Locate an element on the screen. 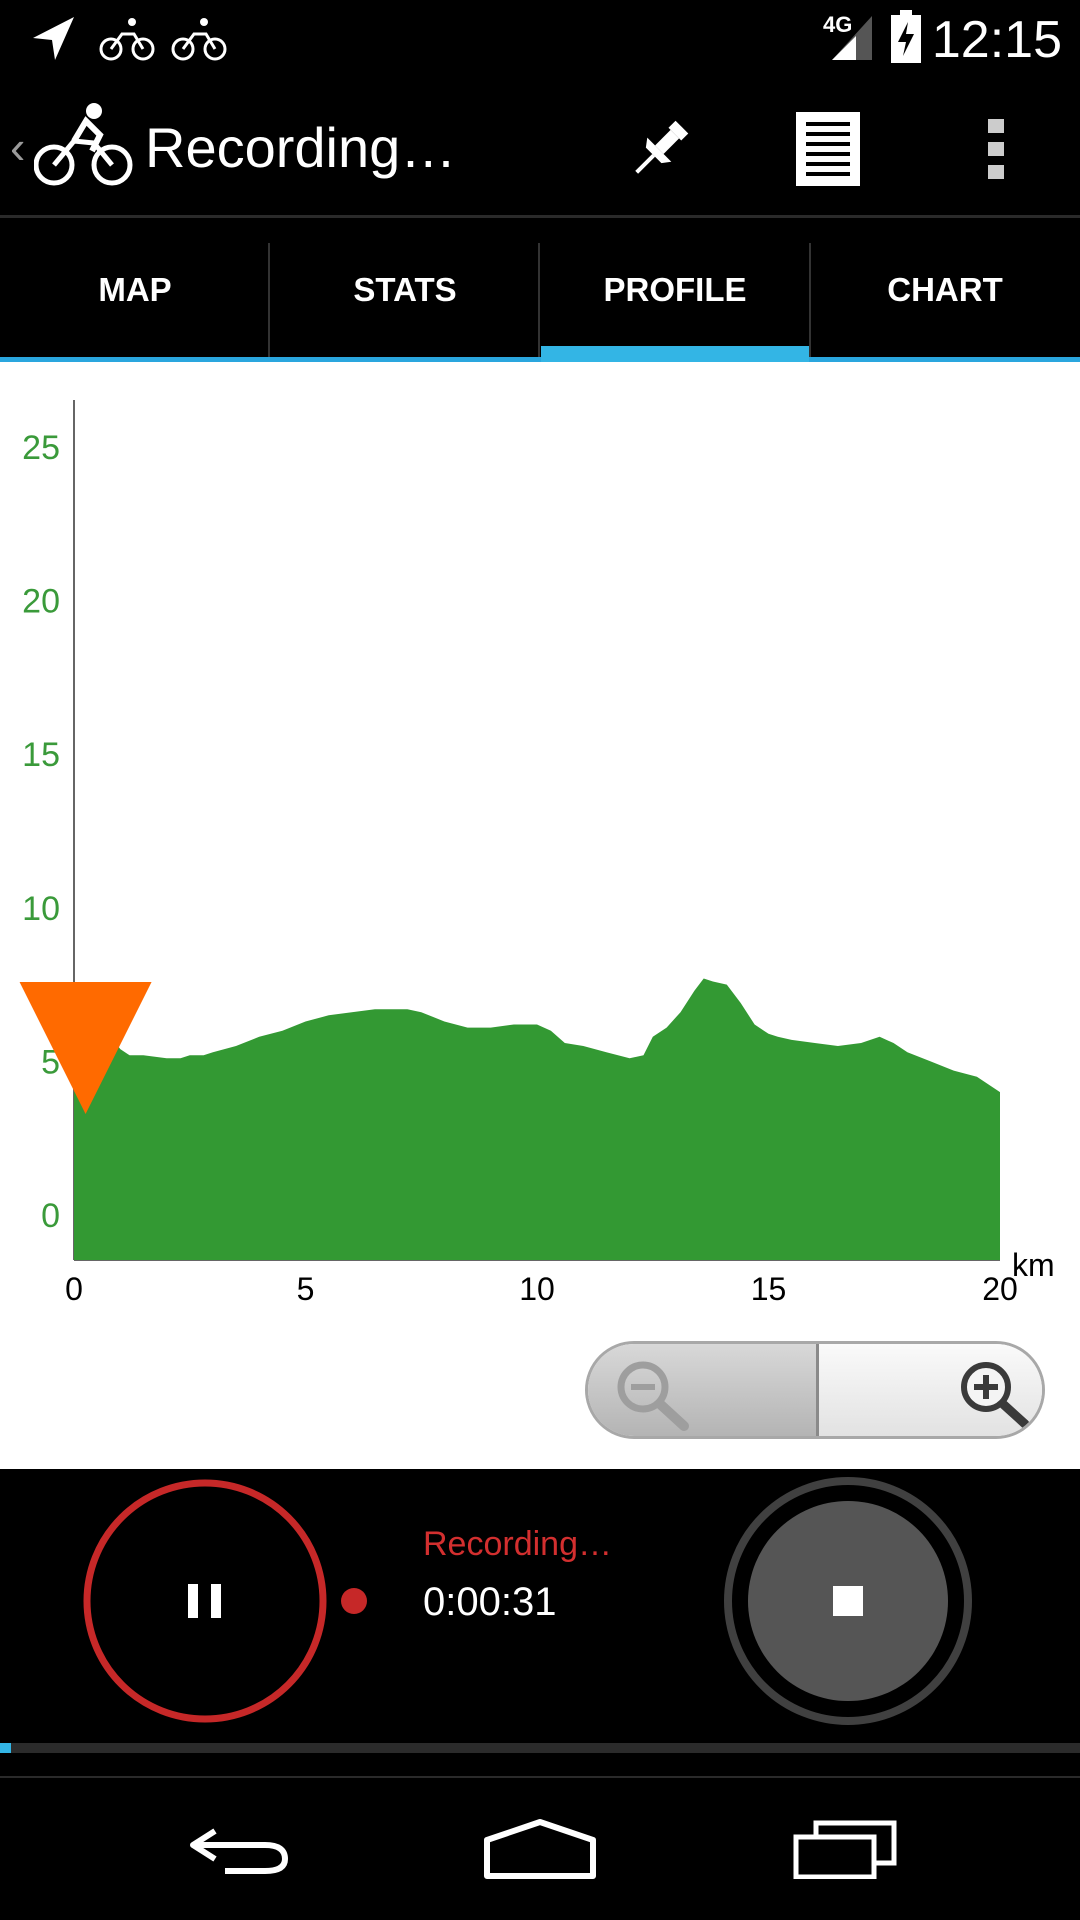 The height and width of the screenshot is (1920, 1080). y-tick-label: 0 is located at coordinates (50, 1216).